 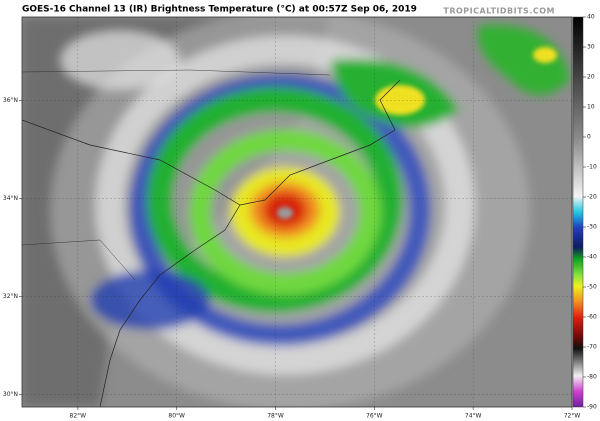 What do you see at coordinates (10, 100) in the screenshot?
I see `lat-label: 36°N` at bounding box center [10, 100].